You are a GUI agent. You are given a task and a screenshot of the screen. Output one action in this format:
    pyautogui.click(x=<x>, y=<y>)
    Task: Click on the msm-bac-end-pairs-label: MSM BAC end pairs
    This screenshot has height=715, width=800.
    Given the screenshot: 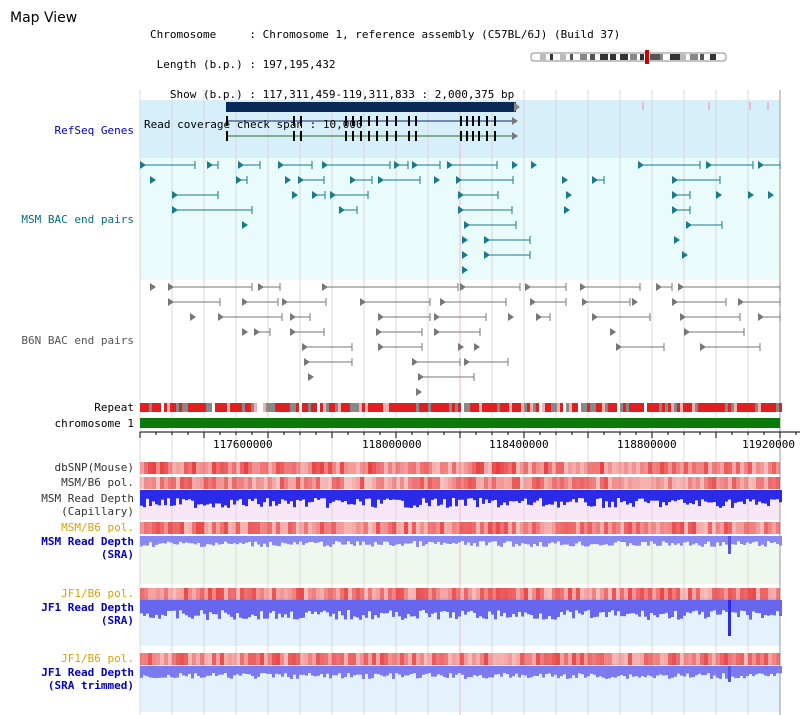 What is the action you would take?
    pyautogui.click(x=77, y=219)
    